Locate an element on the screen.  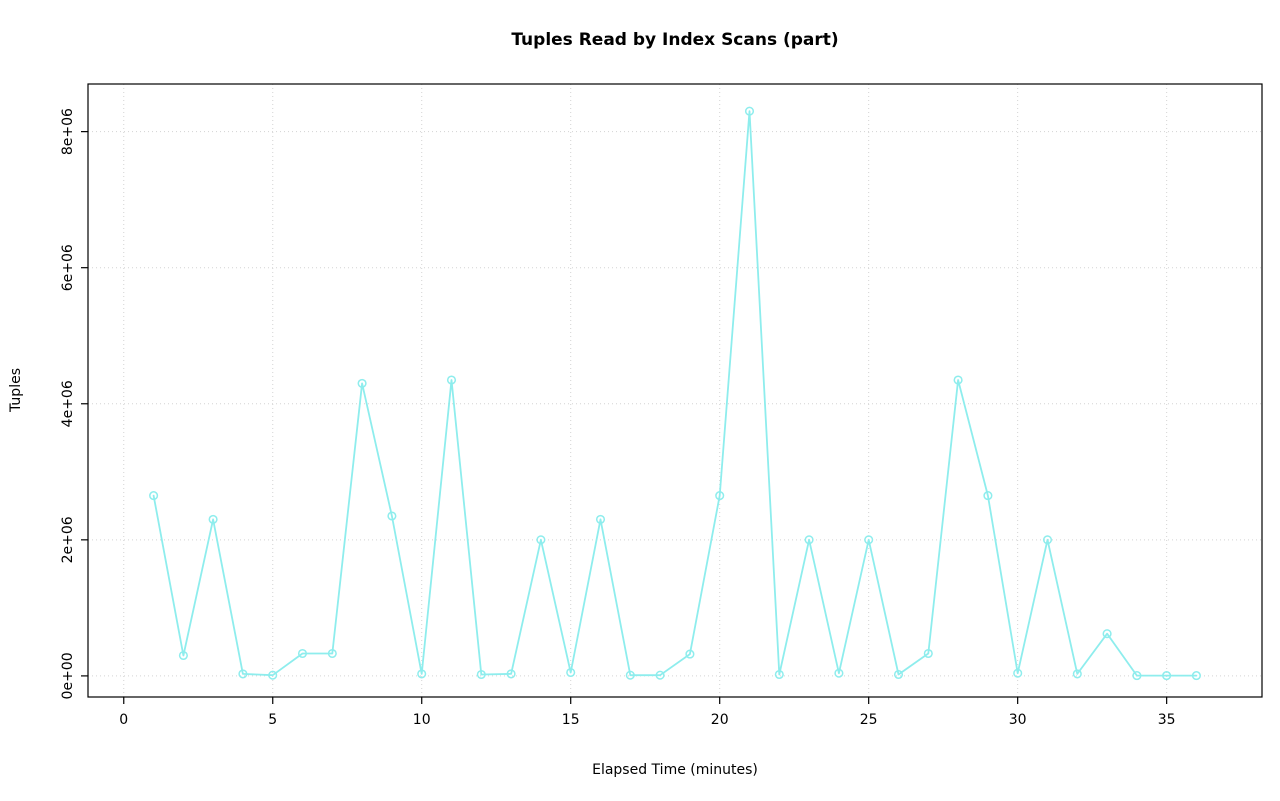
x-axis-ticks: 0 5 10 15 20 25 30 35 is located at coordinates (647, 712).